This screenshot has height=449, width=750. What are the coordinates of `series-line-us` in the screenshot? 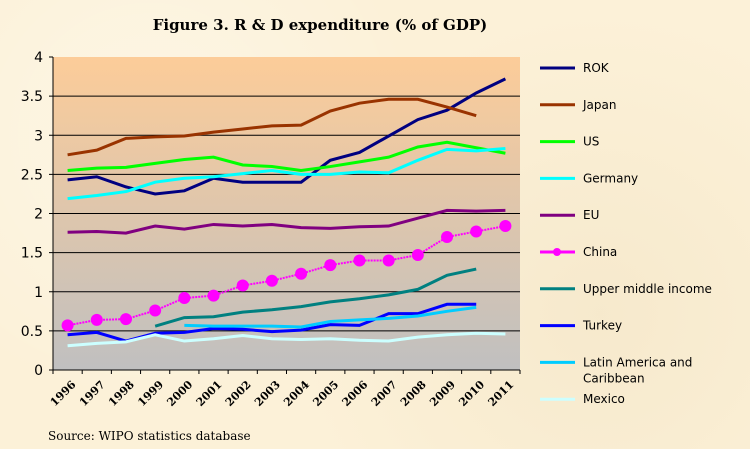 It's located at (286, 156).